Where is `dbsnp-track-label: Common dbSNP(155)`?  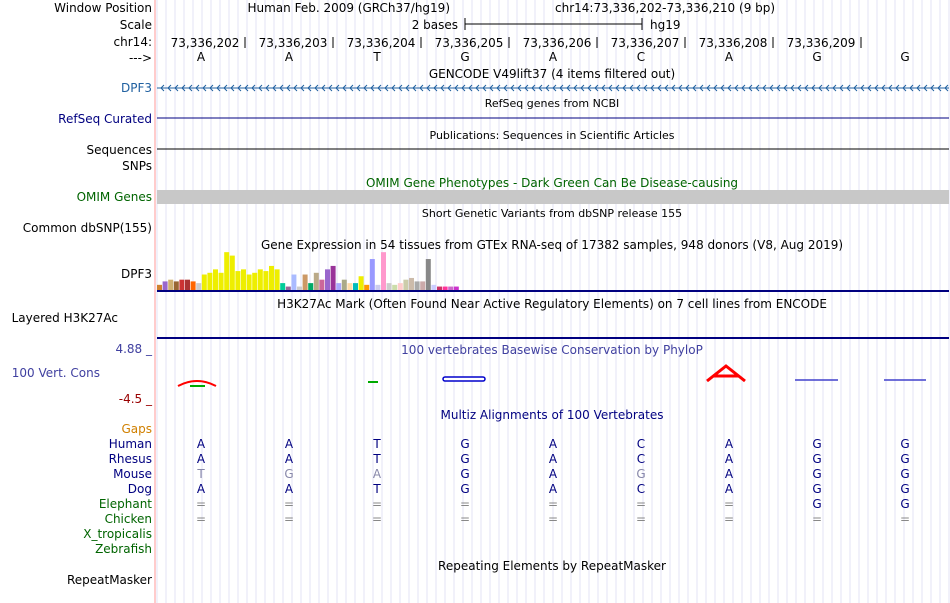
dbsnp-track-label: Common dbSNP(155) is located at coordinates (87, 228).